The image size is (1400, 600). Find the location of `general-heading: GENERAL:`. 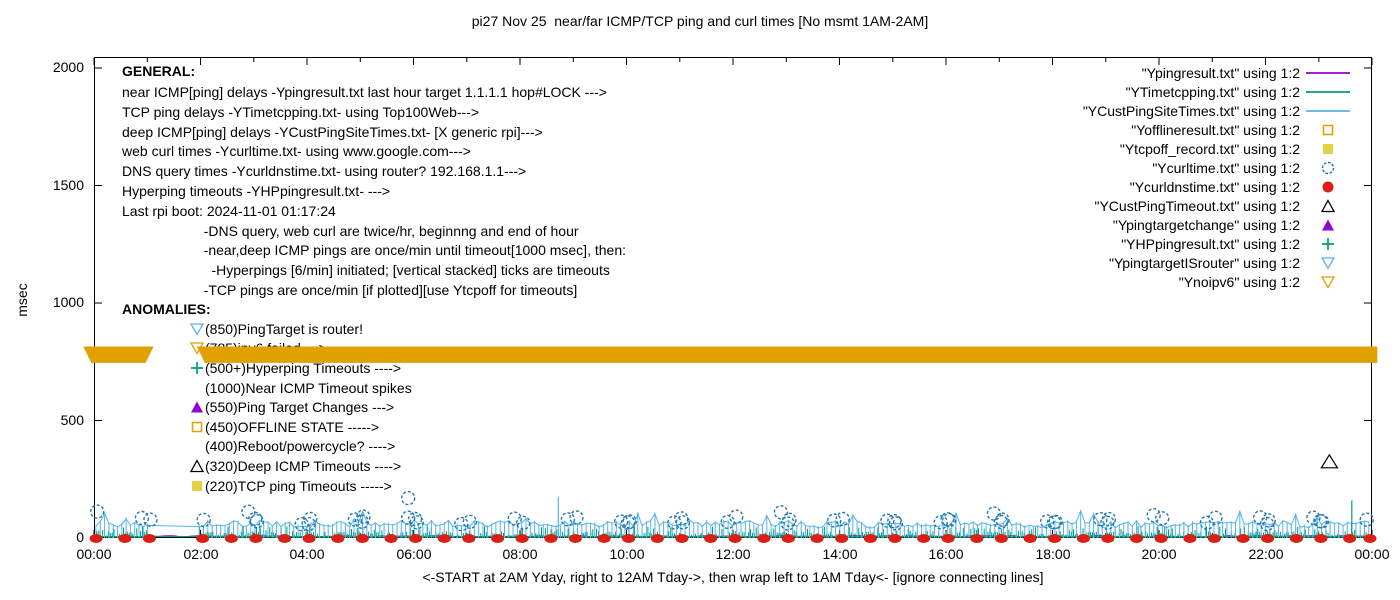

general-heading: GENERAL: is located at coordinates (159, 71).